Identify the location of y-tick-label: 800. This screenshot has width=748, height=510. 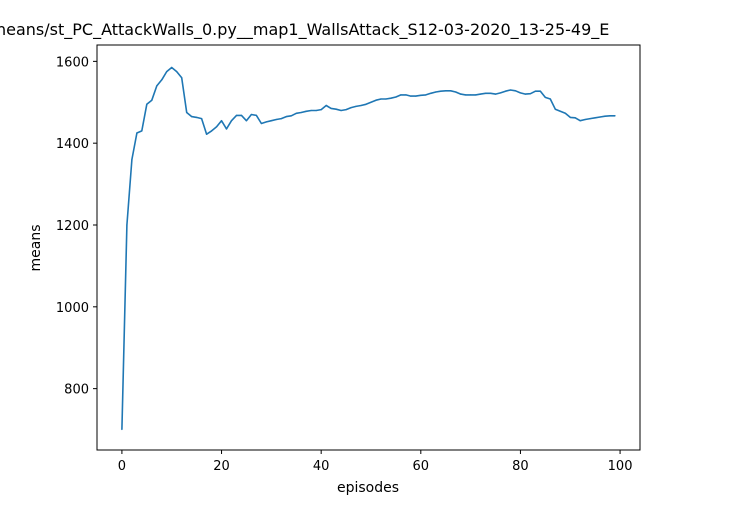
(76, 390).